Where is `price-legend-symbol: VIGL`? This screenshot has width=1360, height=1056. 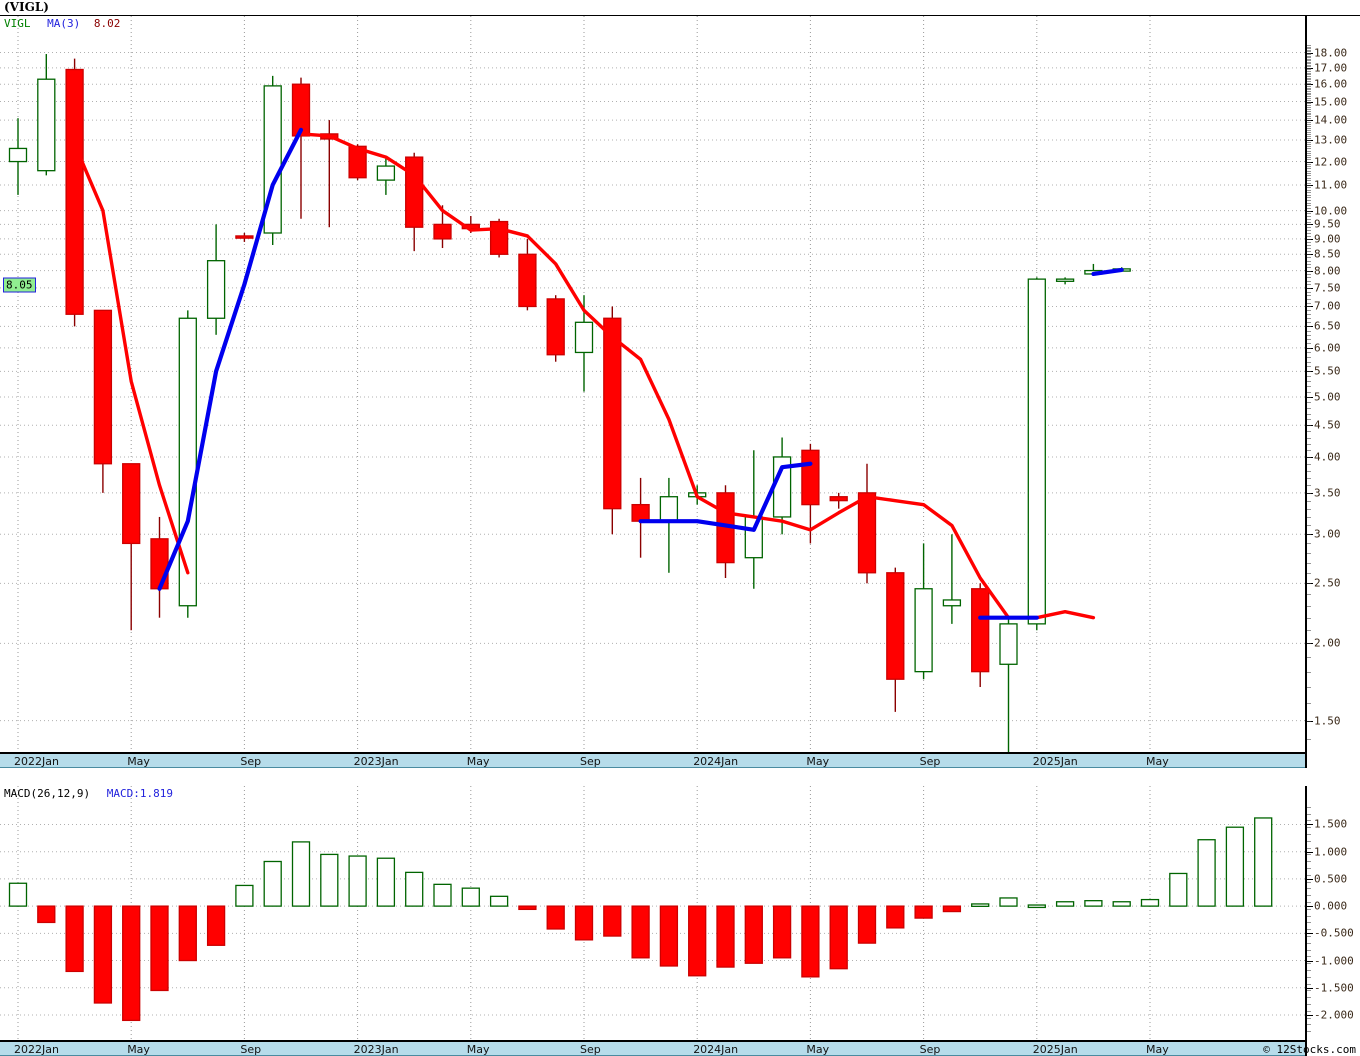
price-legend-symbol: VIGL is located at coordinates (17, 23).